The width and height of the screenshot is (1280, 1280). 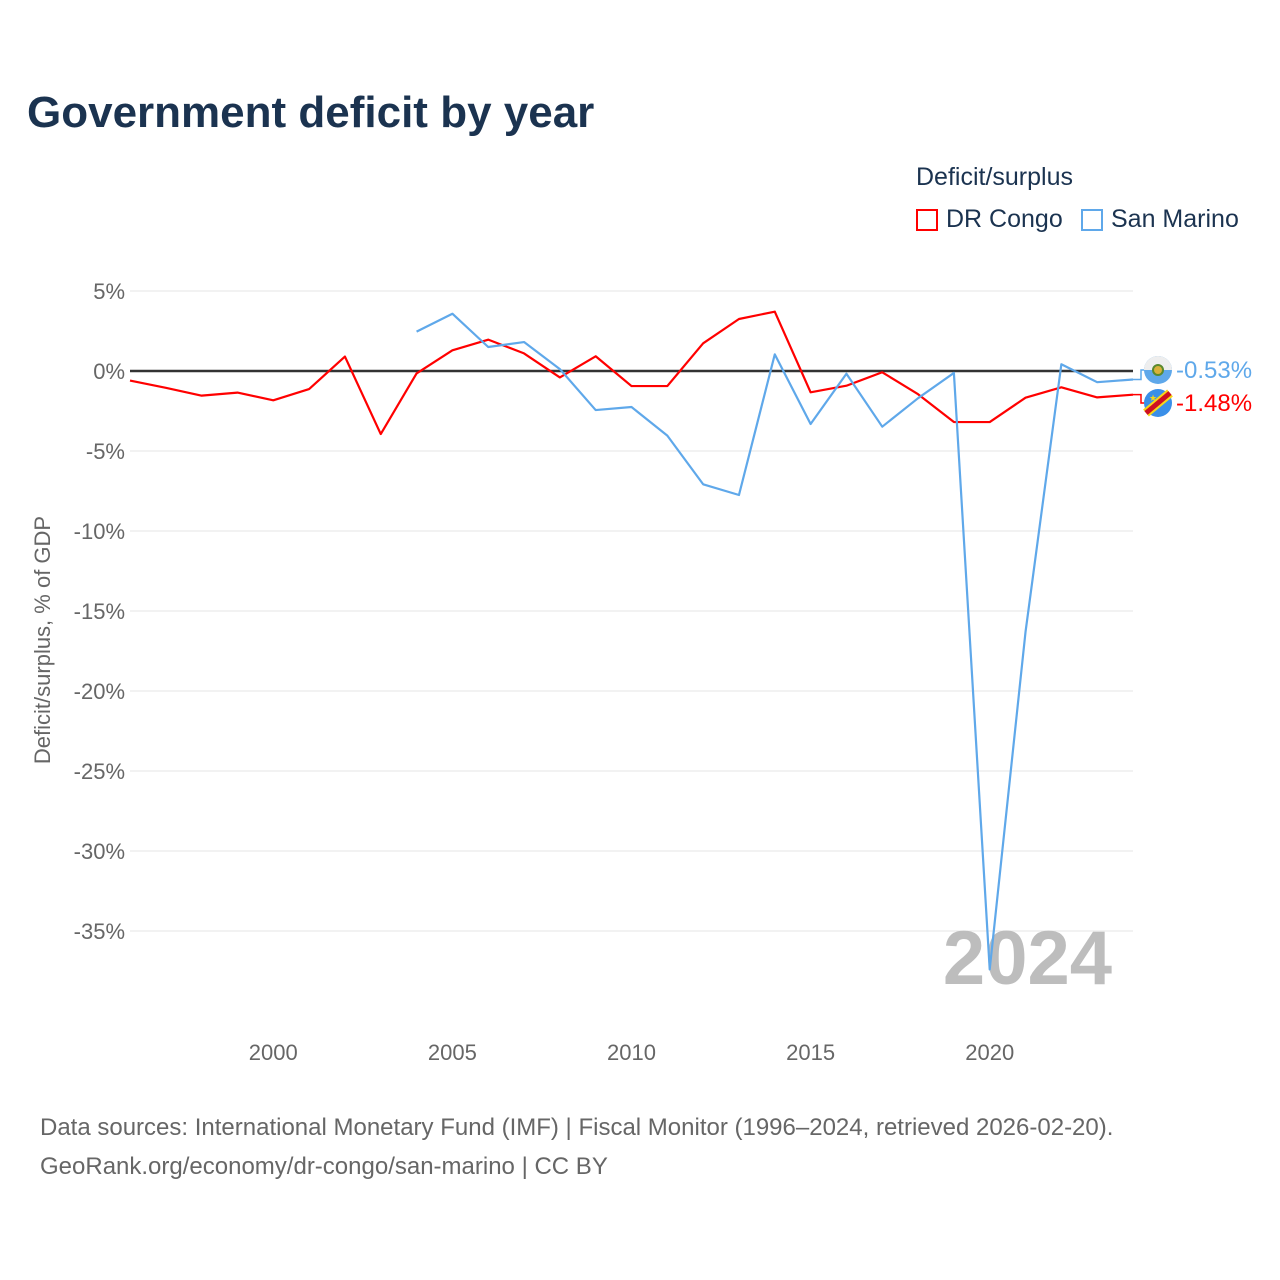 What do you see at coordinates (99, 691) in the screenshot?
I see `y-tick-label: -20%` at bounding box center [99, 691].